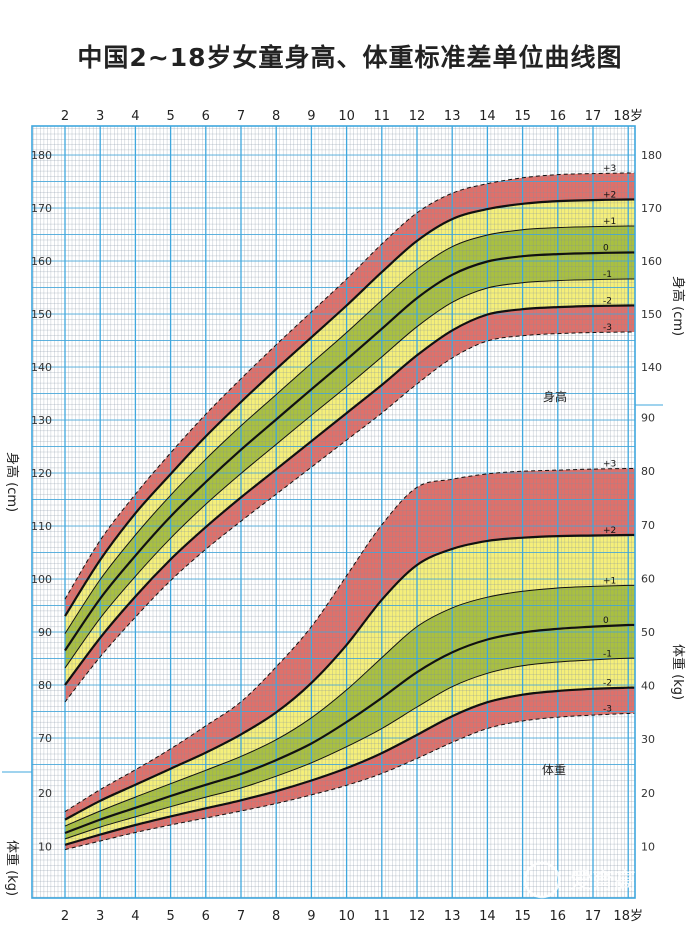 This screenshot has height=935, width=700. Describe the element at coordinates (12, 868) in the screenshot. I see `left-weight-axis-label: 体重 (kg)` at that location.